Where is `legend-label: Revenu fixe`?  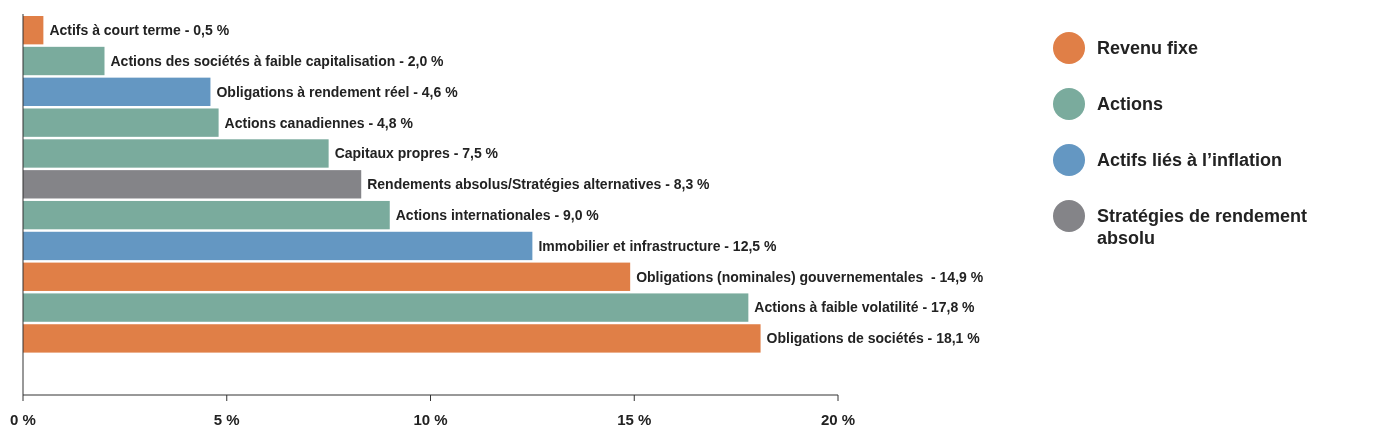 legend-label: Revenu fixe is located at coordinates (1148, 48).